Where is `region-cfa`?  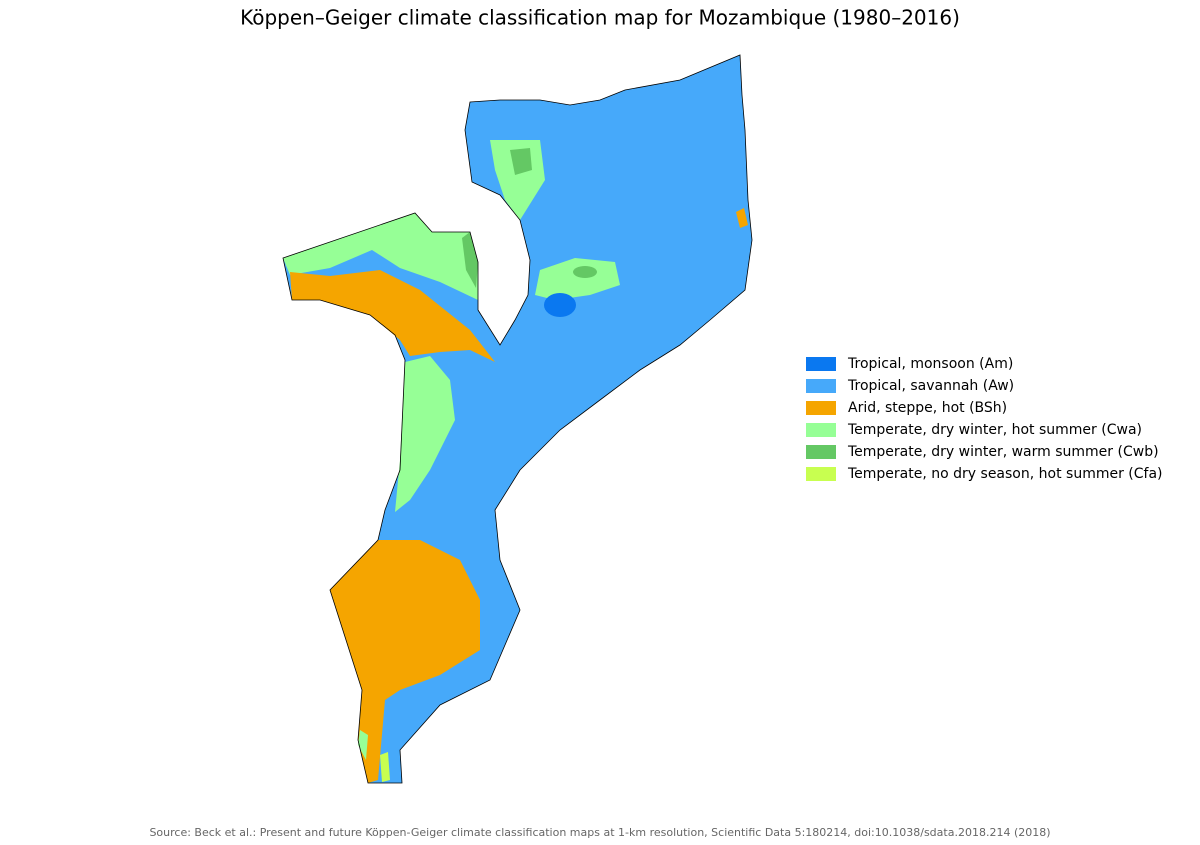 region-cfa is located at coordinates (385, 767).